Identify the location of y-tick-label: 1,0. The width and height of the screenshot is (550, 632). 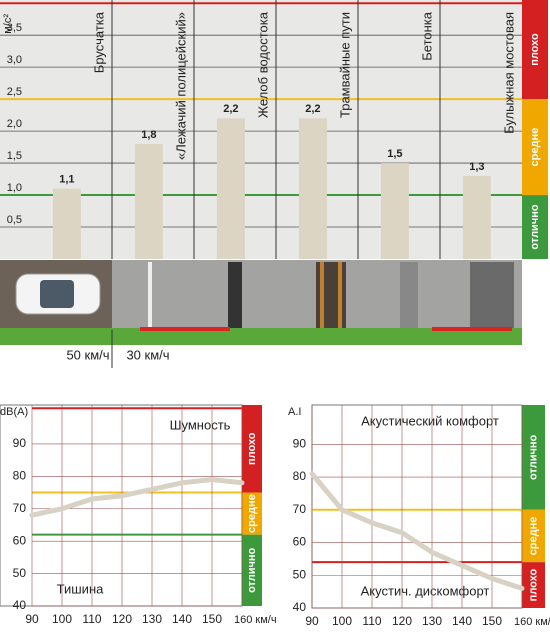
(14, 188).